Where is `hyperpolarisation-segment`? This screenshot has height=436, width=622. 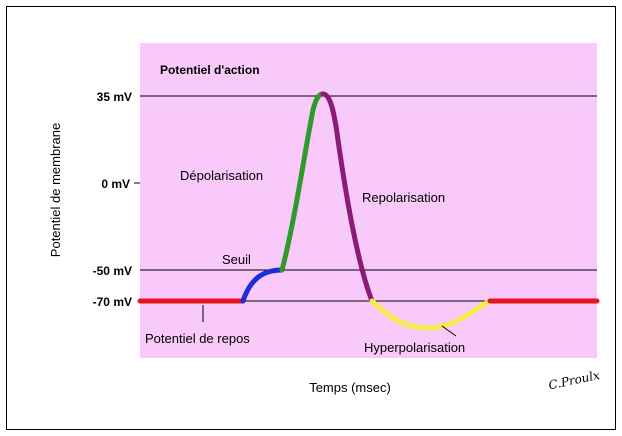
hyperpolarisation-segment is located at coordinates (431, 314).